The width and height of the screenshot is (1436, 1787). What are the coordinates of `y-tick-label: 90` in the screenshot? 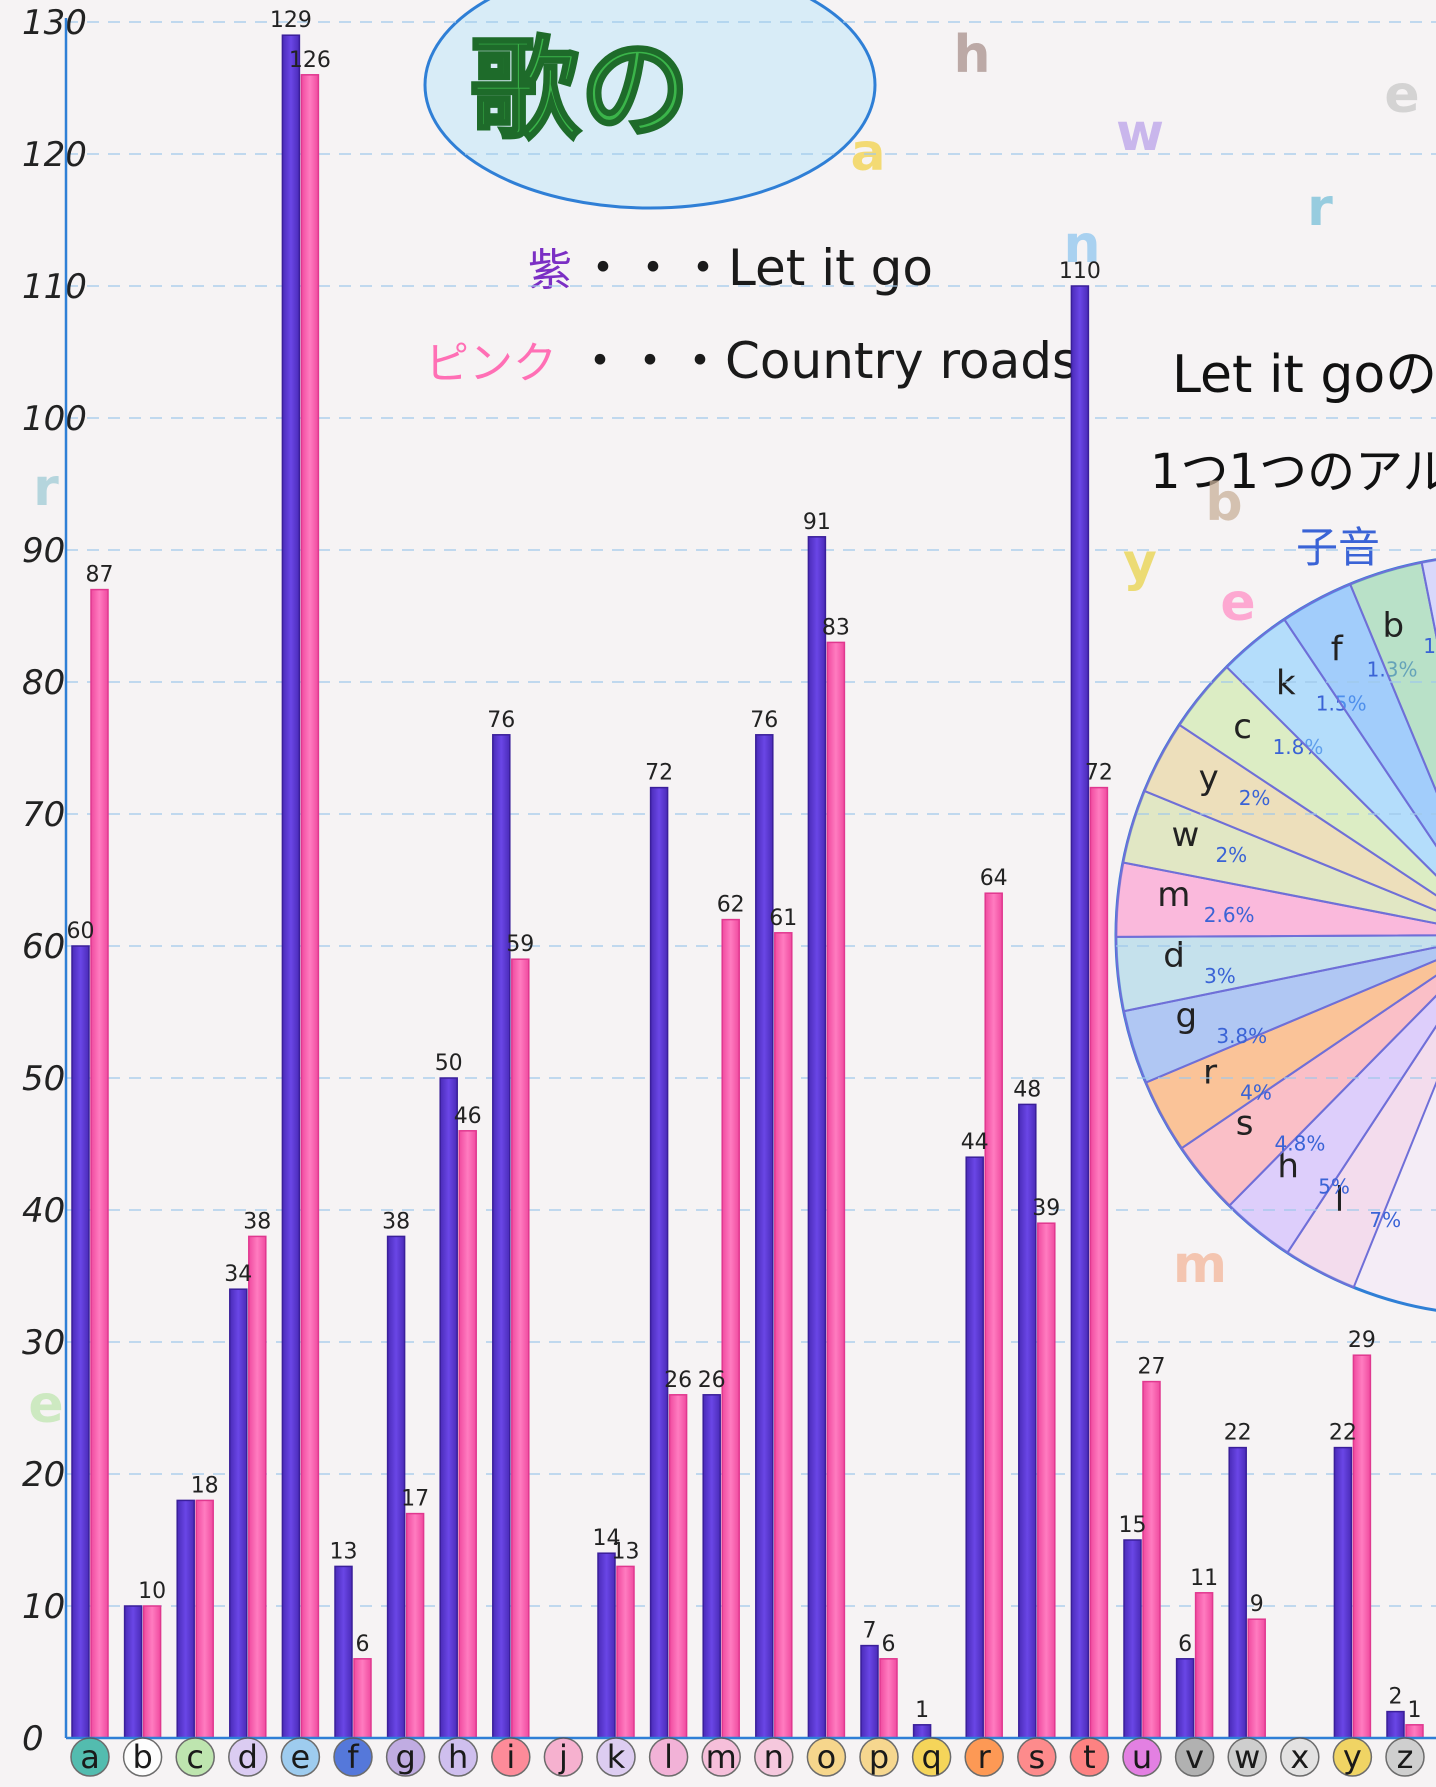 It's located at (43, 551).